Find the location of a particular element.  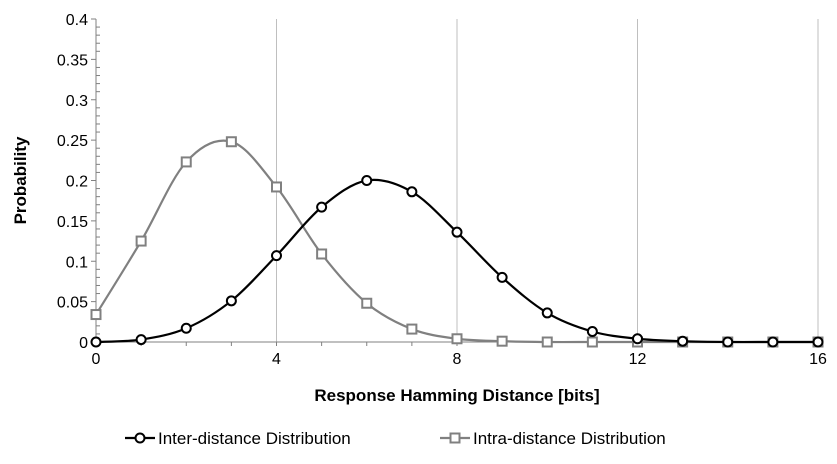

y-tick-labels: 0 0.05 0.1 0.15 0.2 0.25 0.3 0.35 0.4 is located at coordinates (72, 182).